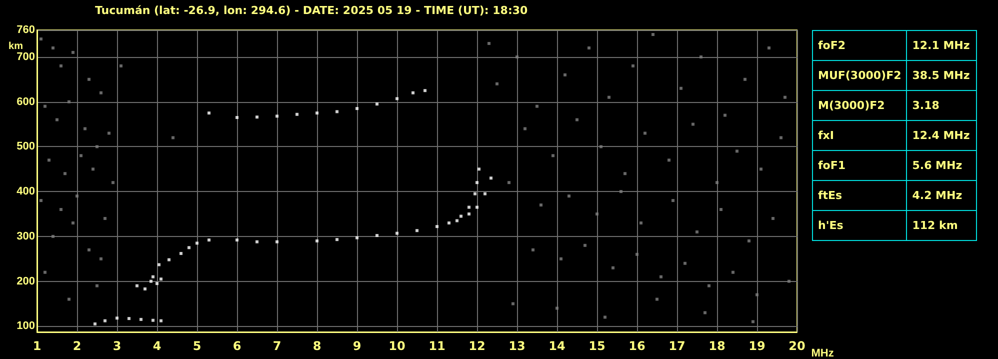 The image size is (998, 359). What do you see at coordinates (677, 346) in the screenshot?
I see `x-tick-label: 17` at bounding box center [677, 346].